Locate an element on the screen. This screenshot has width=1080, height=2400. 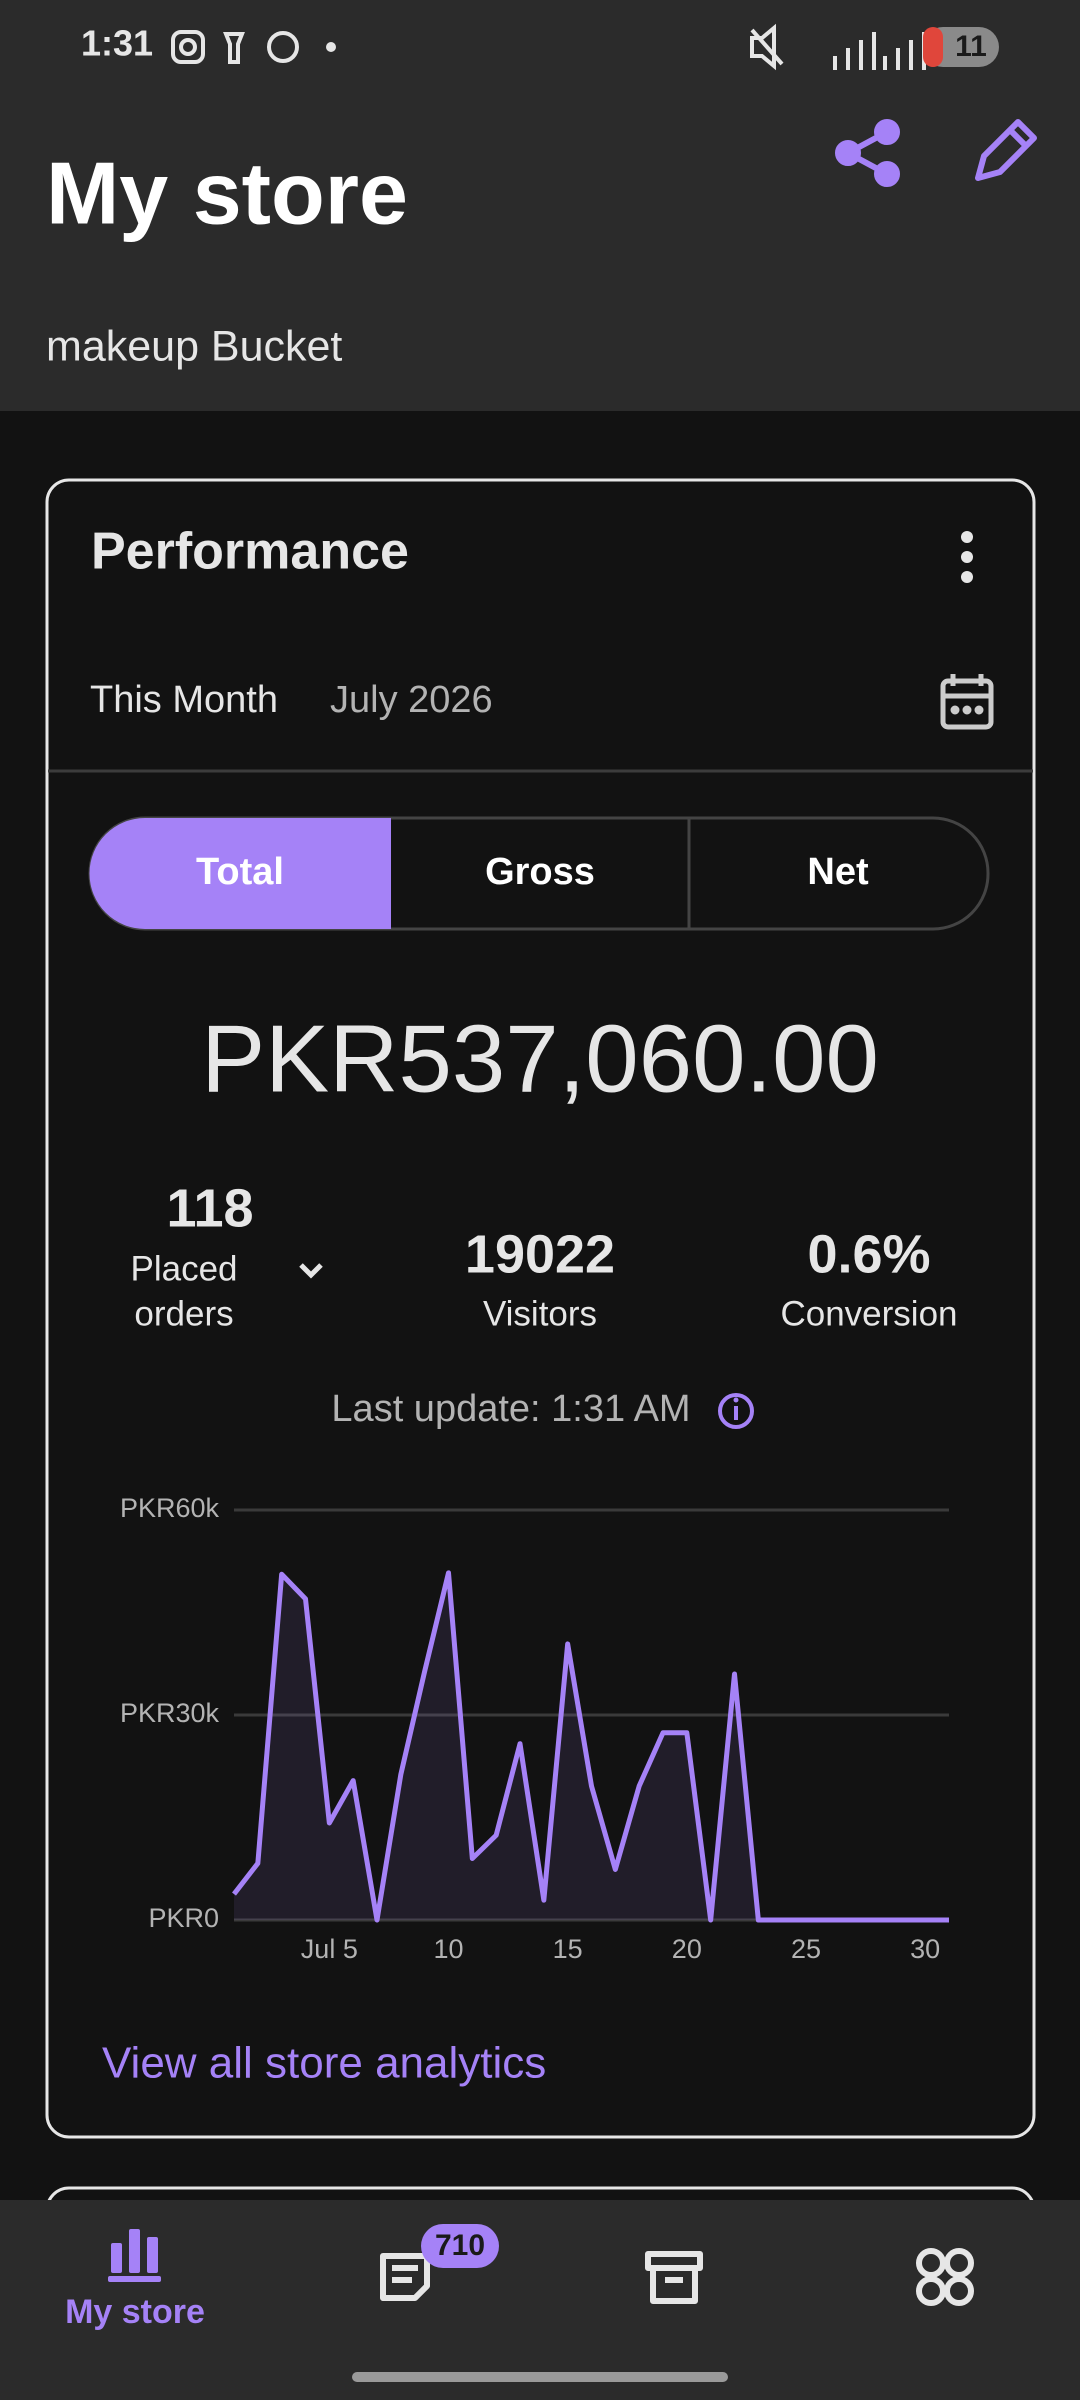
nav-label: My store is located at coordinates (135, 2312).